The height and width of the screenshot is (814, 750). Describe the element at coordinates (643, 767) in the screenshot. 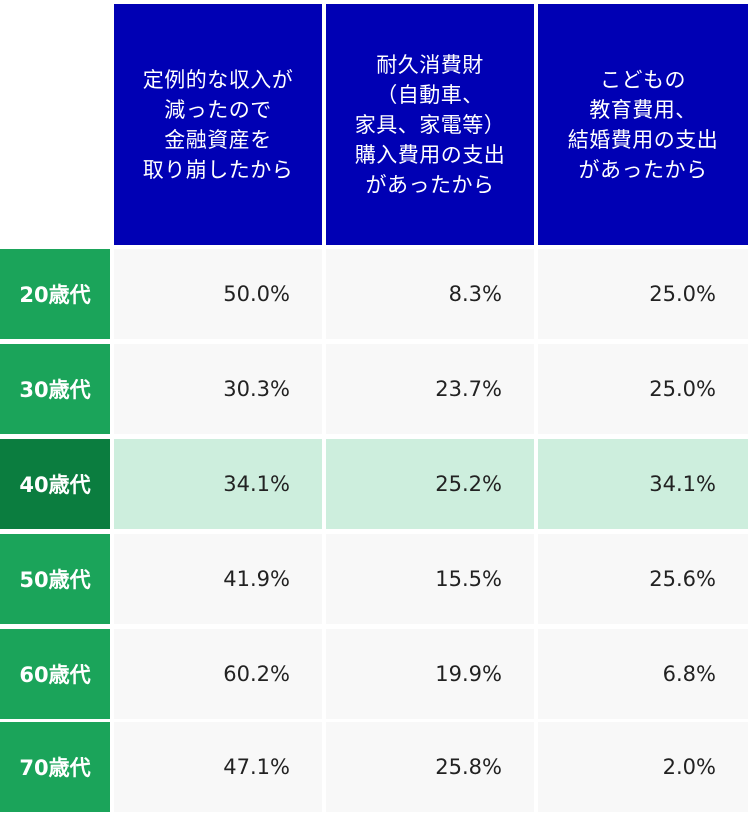

I see `value-cell: 2.0%` at that location.